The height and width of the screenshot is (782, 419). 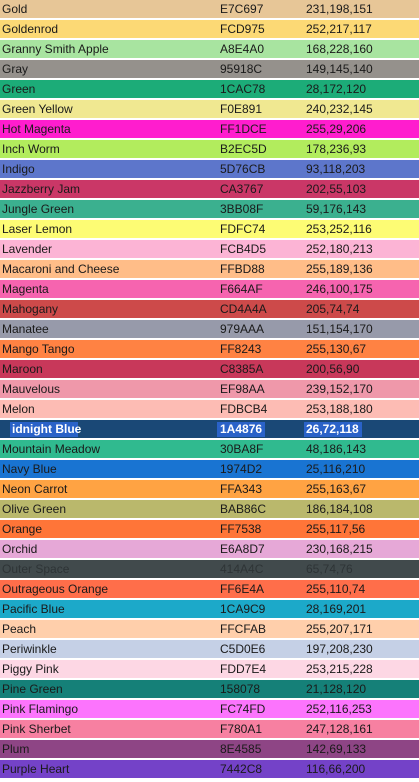 What do you see at coordinates (209, 229) in the screenshot?
I see `color-row: Laser Lemon FDFC74 253,252,116` at bounding box center [209, 229].